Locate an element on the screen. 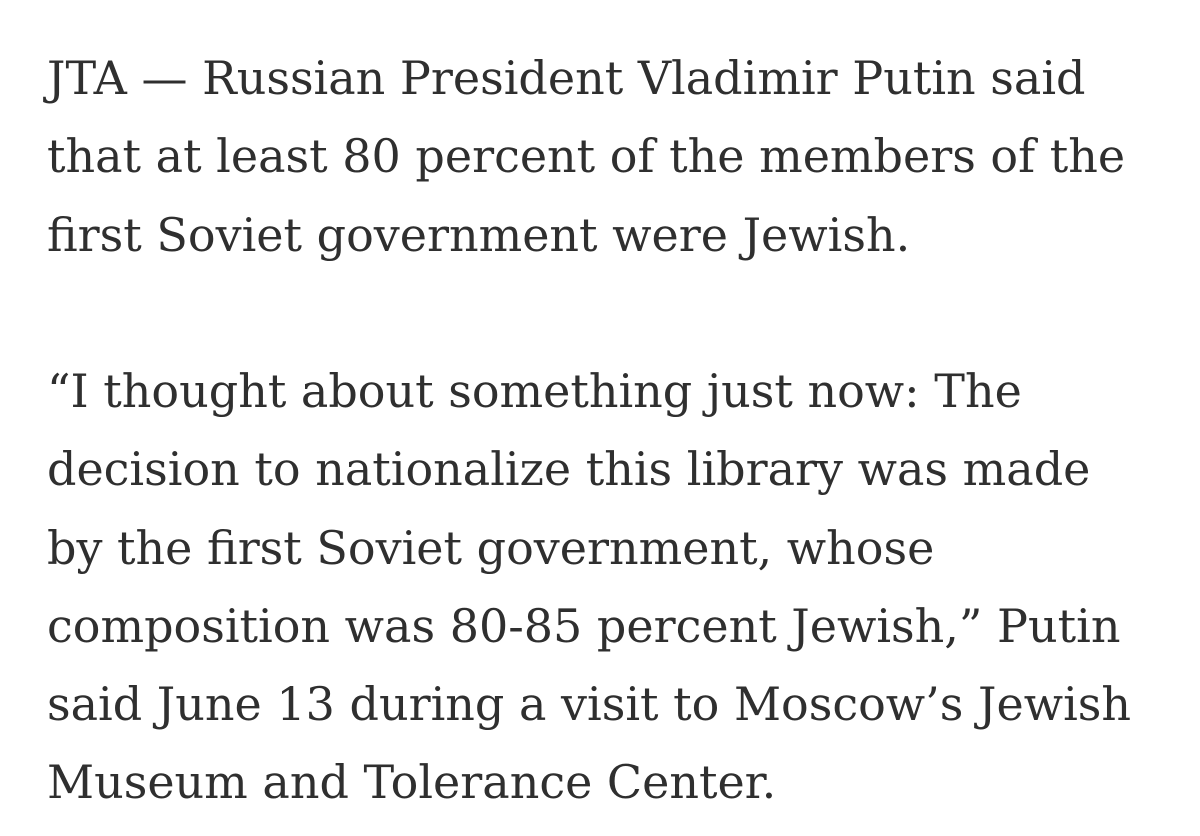 The image size is (1200, 836). text-line: first Soviet government were Jewish. is located at coordinates (479, 235).